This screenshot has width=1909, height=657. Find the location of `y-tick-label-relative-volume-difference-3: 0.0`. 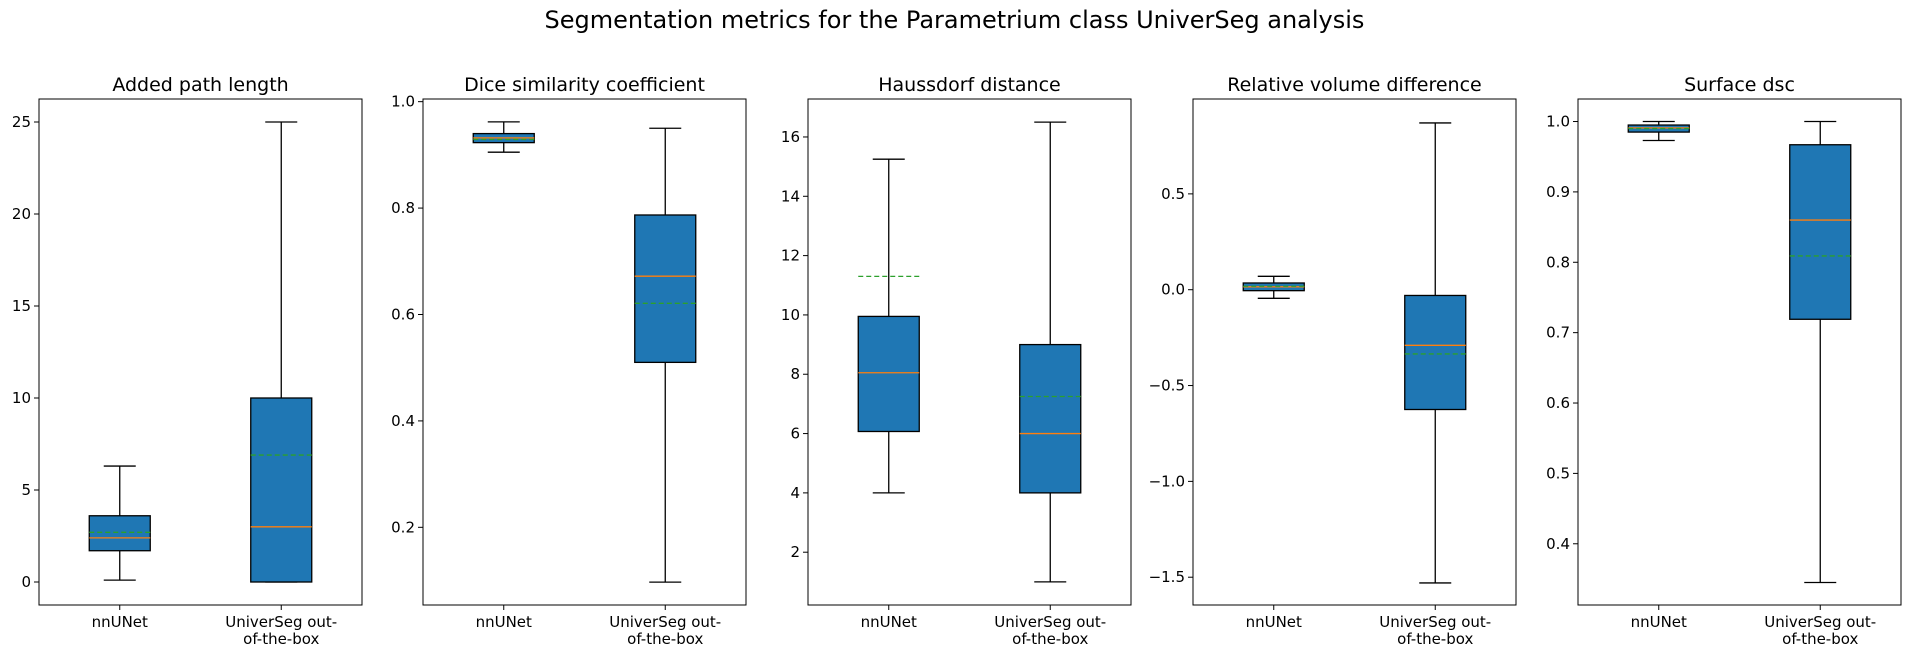

y-tick-label-relative-volume-difference-3: 0.0 is located at coordinates (1173, 290).